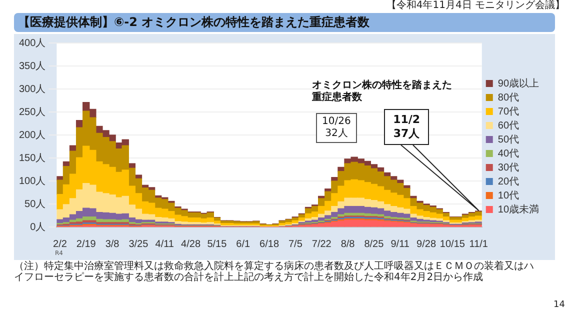  I want to click on legend-label: 10代, so click(508, 196).